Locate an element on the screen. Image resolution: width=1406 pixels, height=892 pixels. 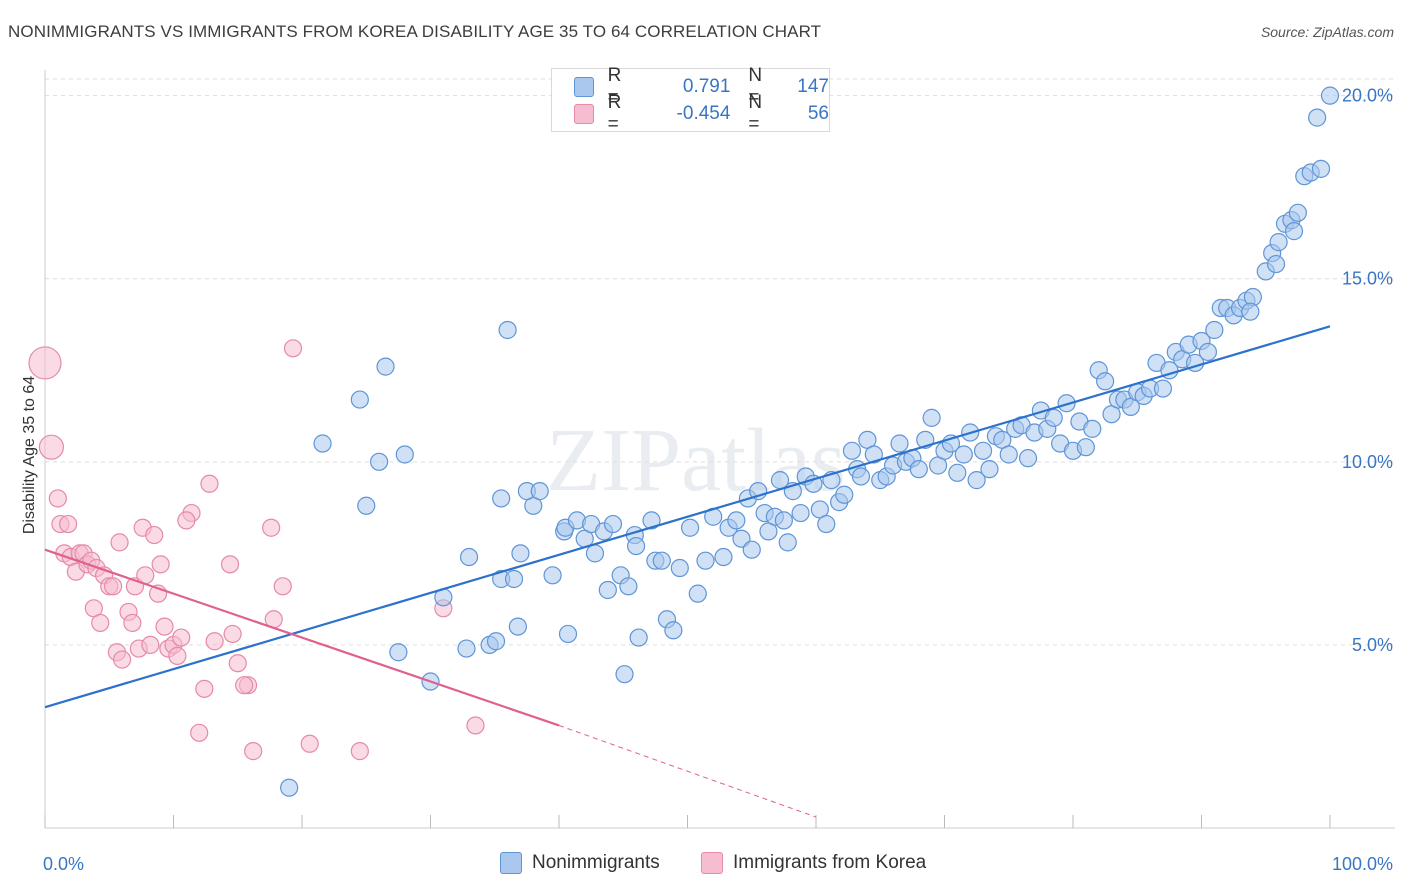
legend-row-immigrants: R = -0.454 N = 56 is located at coordinates (701, 113).